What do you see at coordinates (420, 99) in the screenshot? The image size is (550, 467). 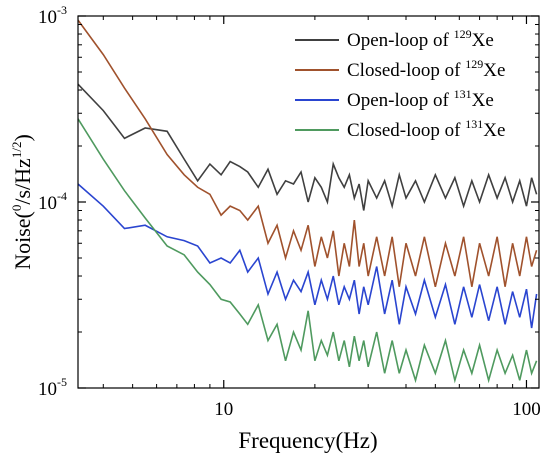 I see `legend-label-3: Open-loop of 131Xe` at bounding box center [420, 99].